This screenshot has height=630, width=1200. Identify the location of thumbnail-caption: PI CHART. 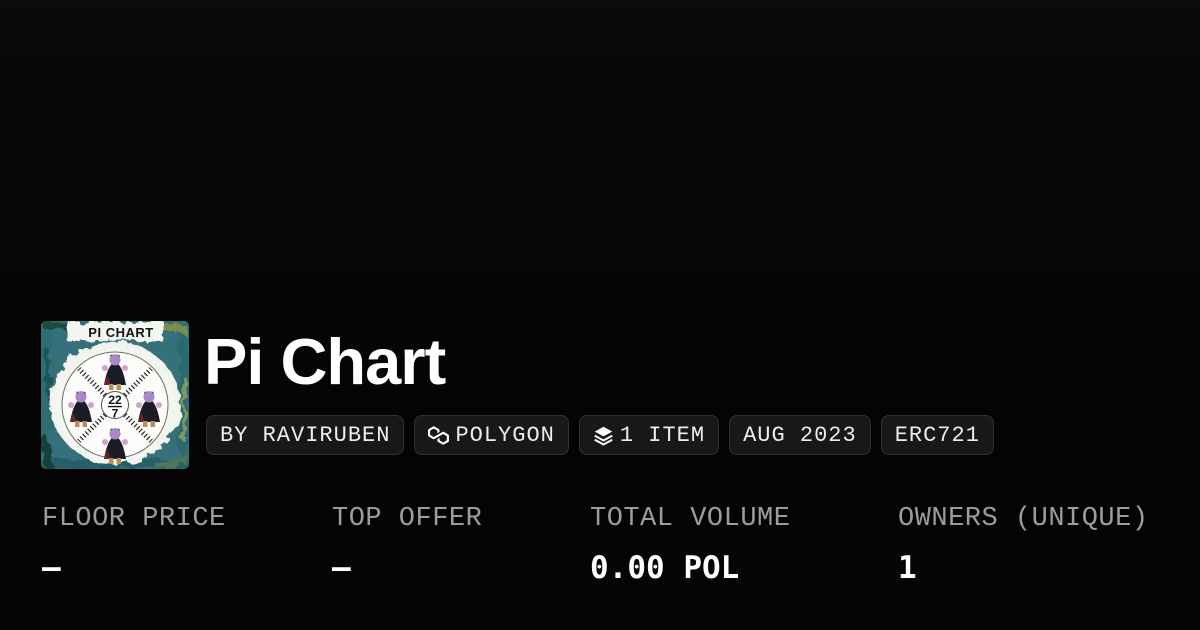
(120, 332).